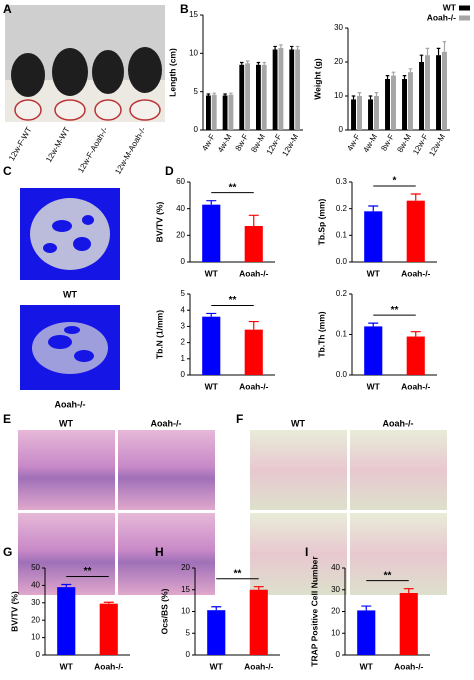 The width and height of the screenshot is (474, 680). Describe the element at coordinates (298, 423) in the screenshot. I see `image-label: WT` at that location.